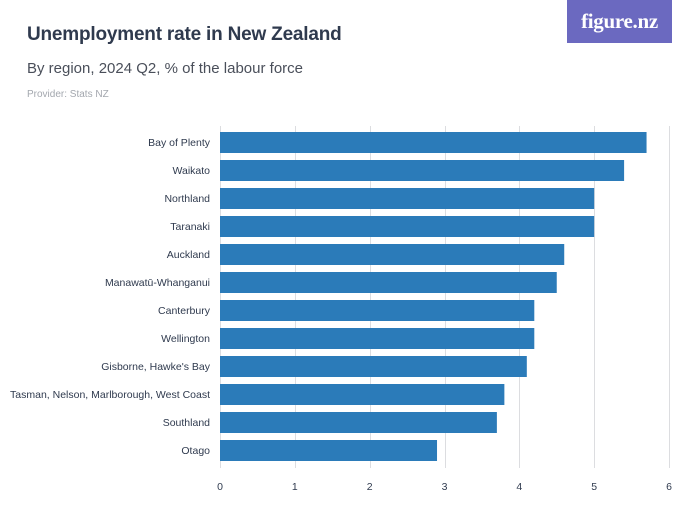  I want to click on category-label: Gisborne, Hawke's Bay, so click(156, 367).